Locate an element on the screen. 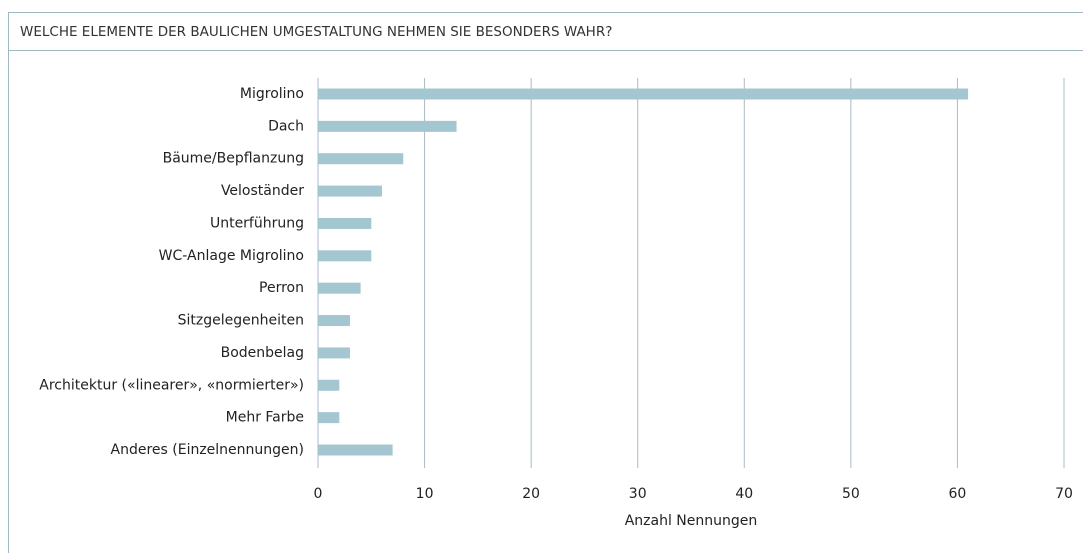 This screenshot has width=1083, height=553. x-tick-label: 50 is located at coordinates (851, 494).